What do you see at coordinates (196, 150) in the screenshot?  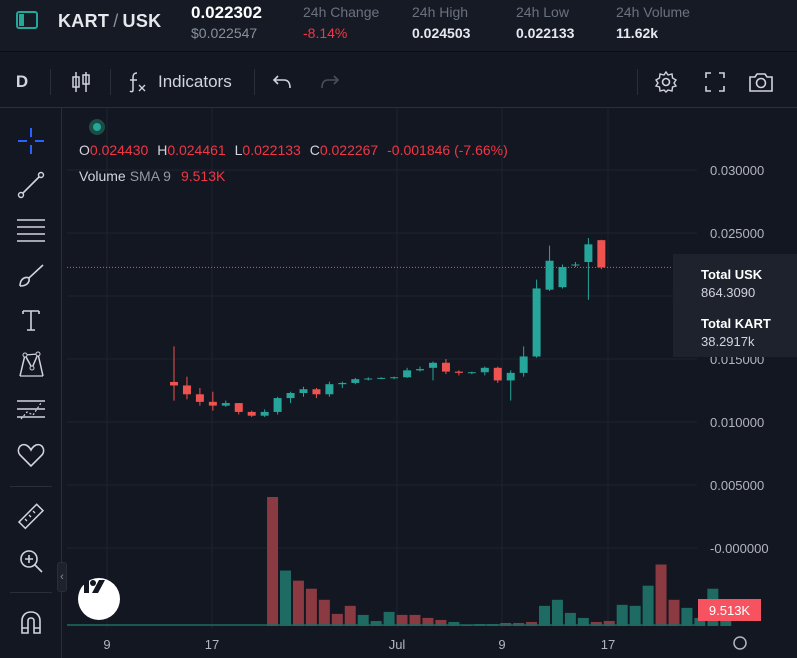 I see `ohlc-value: 0.024461` at bounding box center [196, 150].